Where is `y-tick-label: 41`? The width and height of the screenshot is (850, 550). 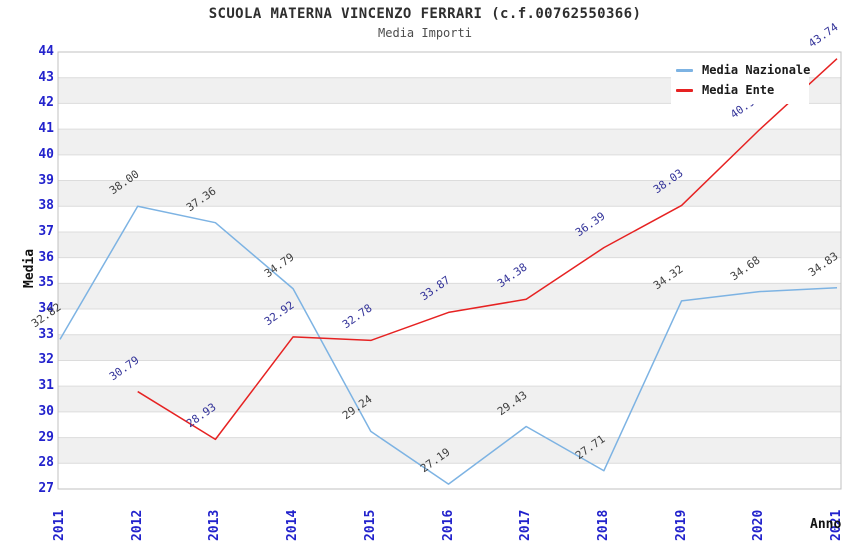 y-tick-label: 41 is located at coordinates (46, 129).